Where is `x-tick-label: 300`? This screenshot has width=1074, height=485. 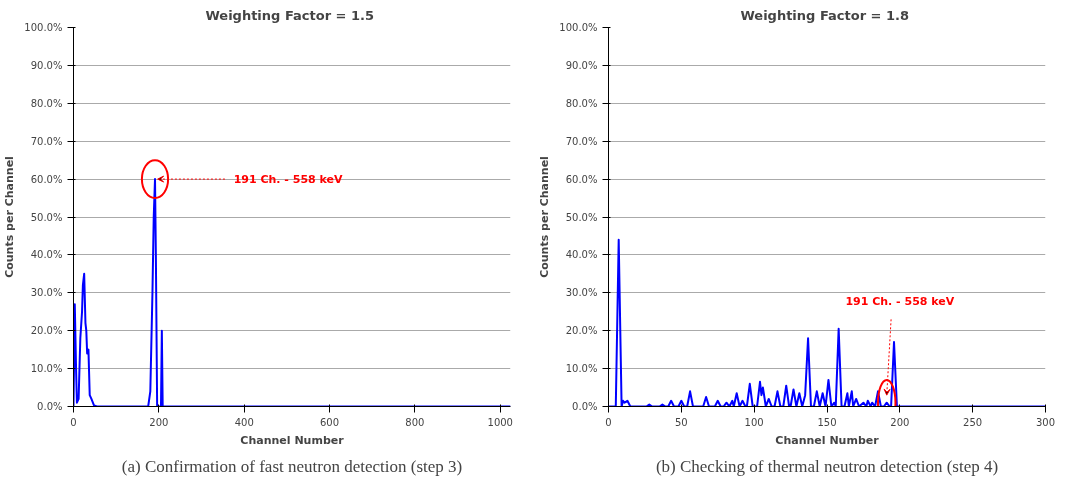
x-tick-label: 300 is located at coordinates (1045, 422).